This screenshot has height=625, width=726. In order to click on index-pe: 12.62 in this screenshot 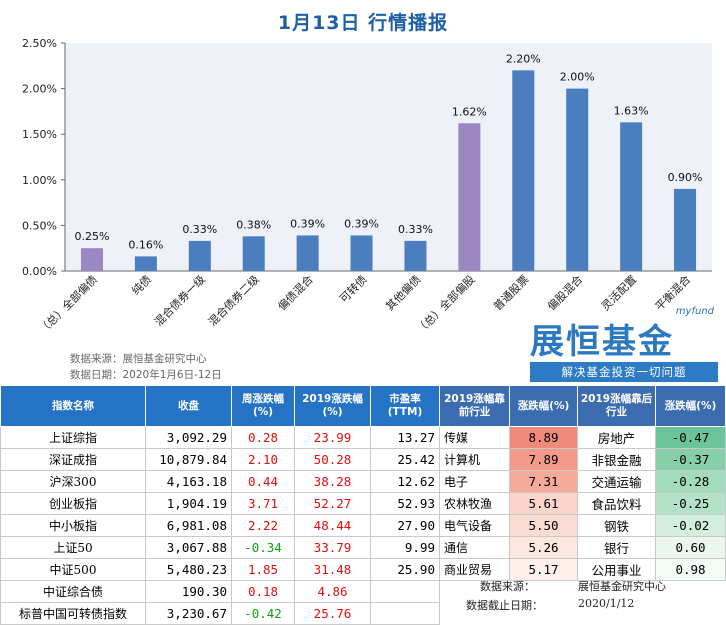, I will do `click(405, 481)`.